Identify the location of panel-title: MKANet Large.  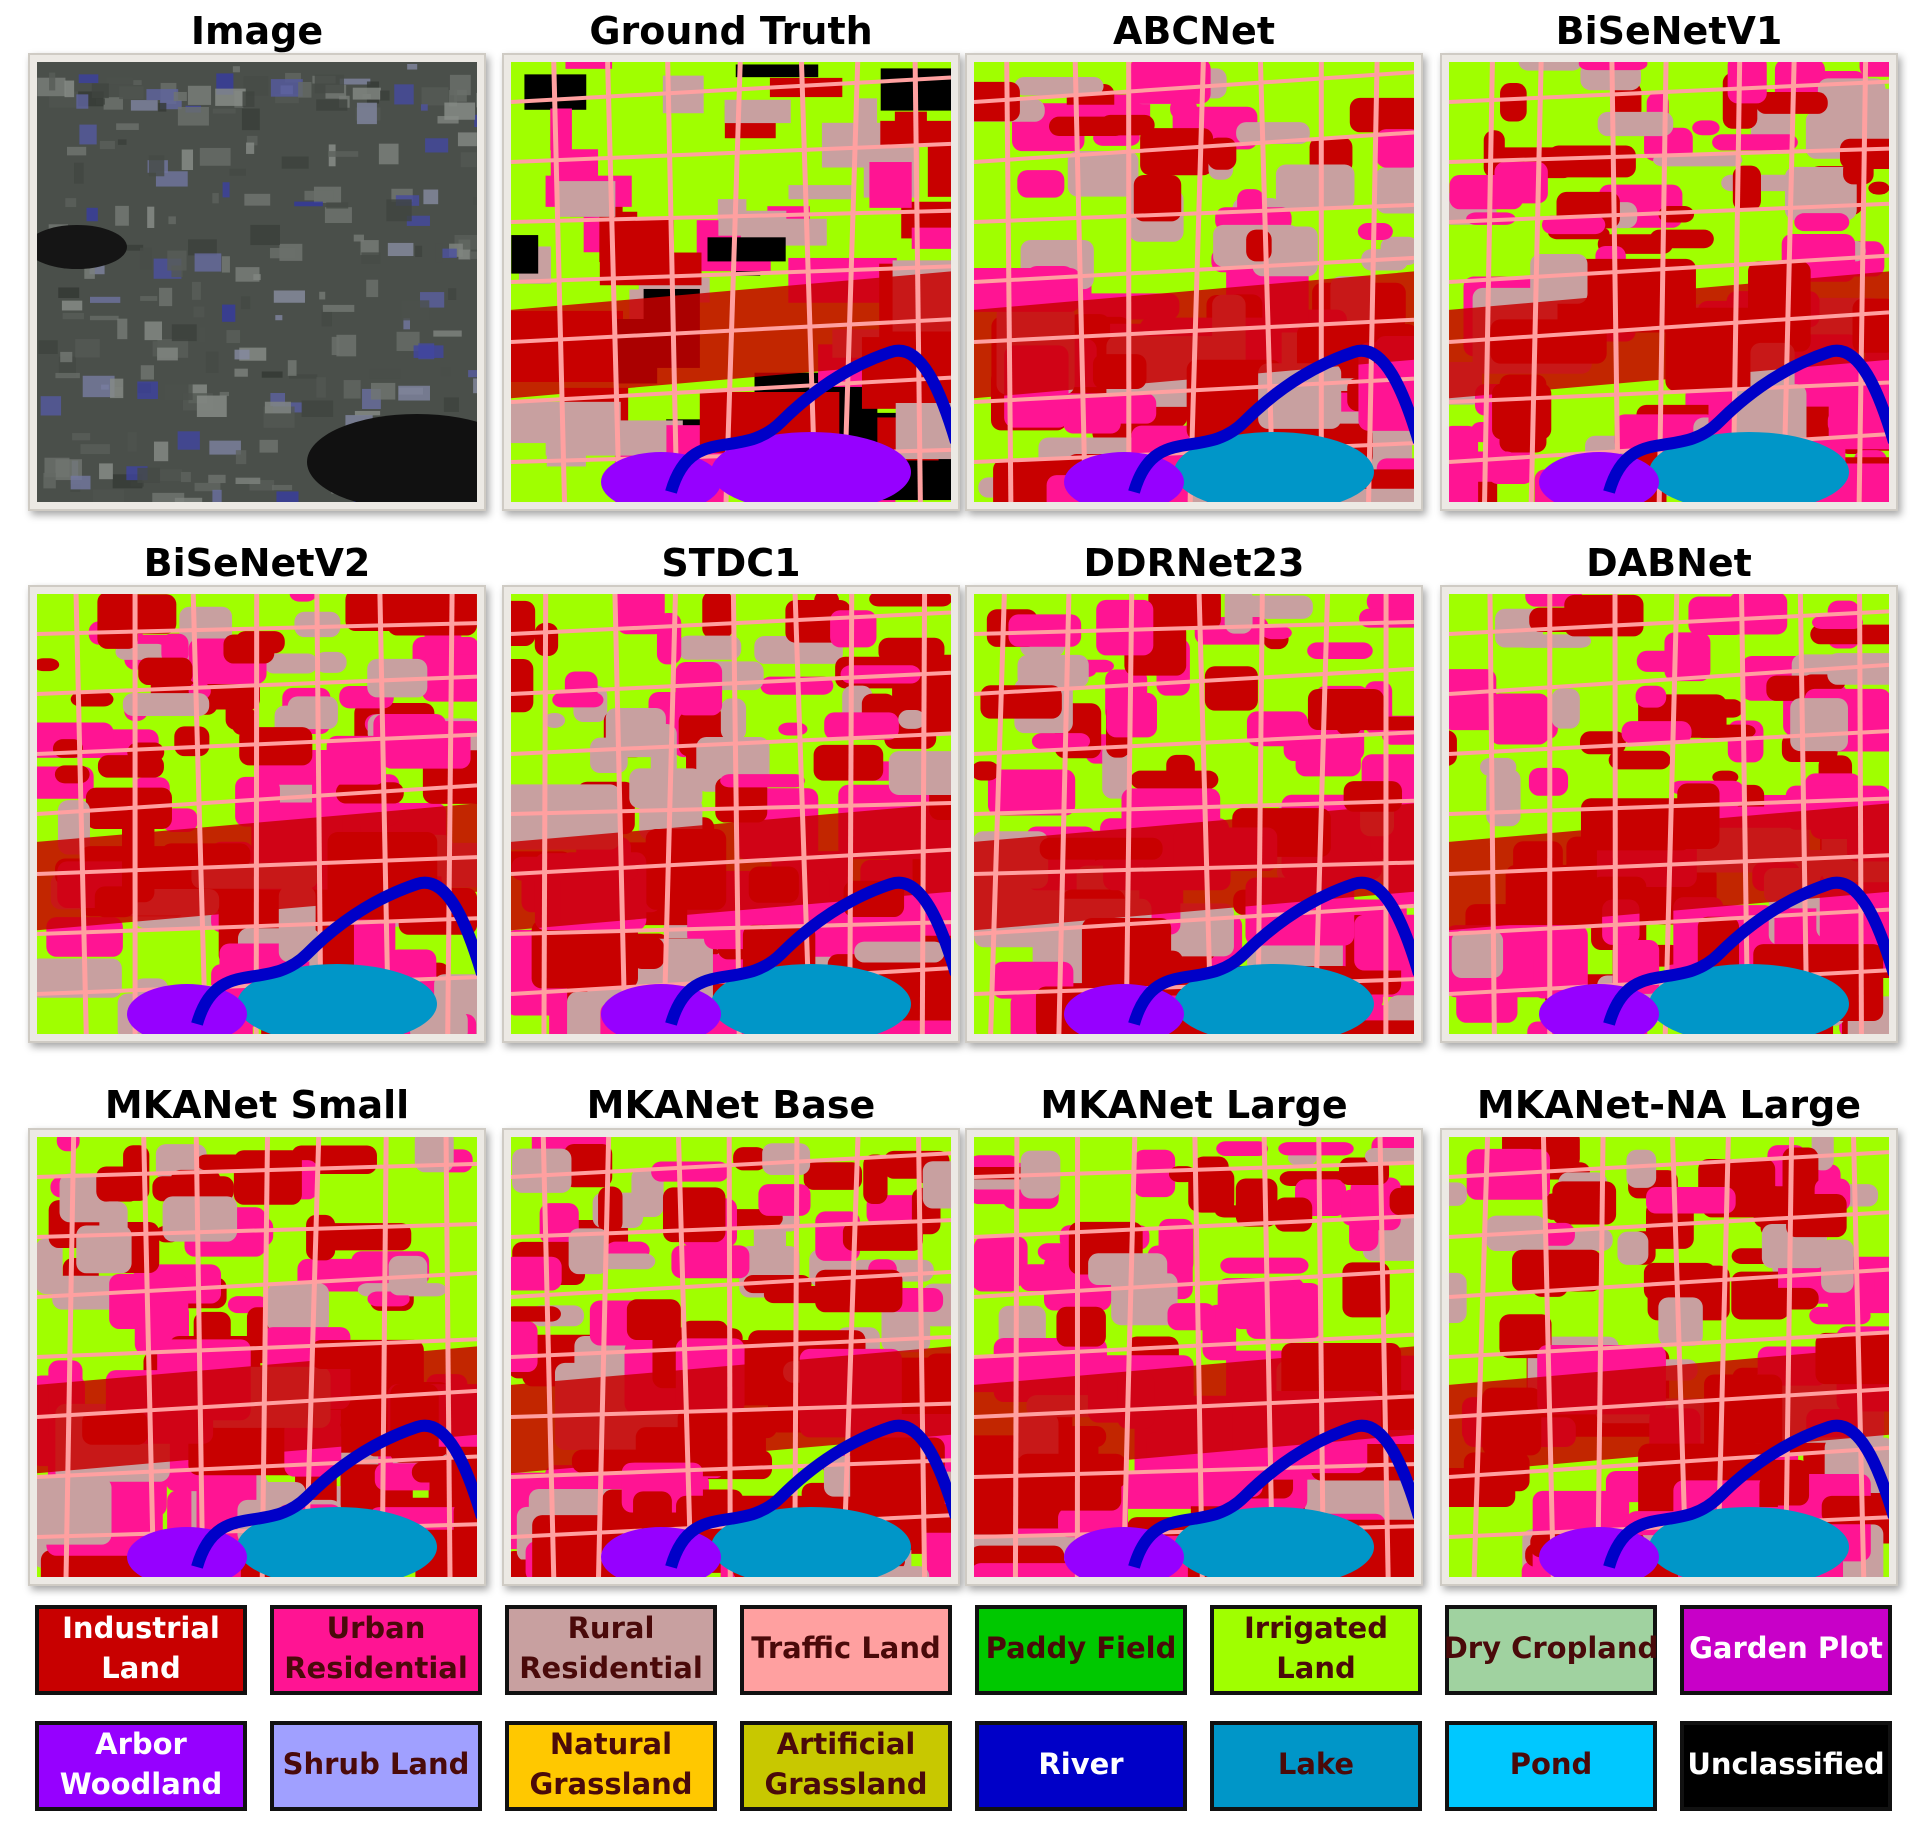
(1193, 1105).